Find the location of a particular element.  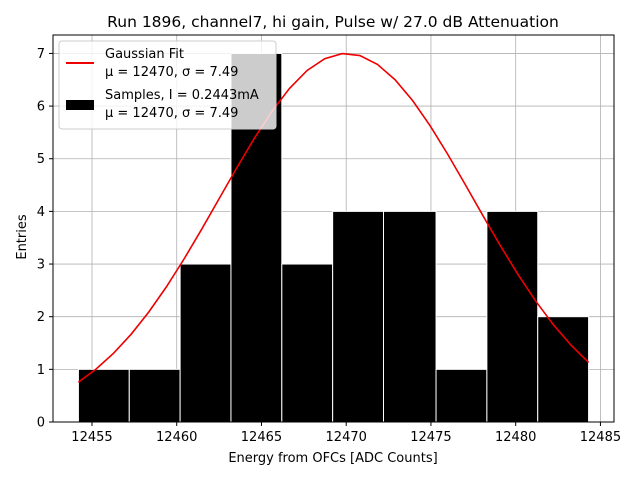

y-tick-label: 4 is located at coordinates (41, 212).